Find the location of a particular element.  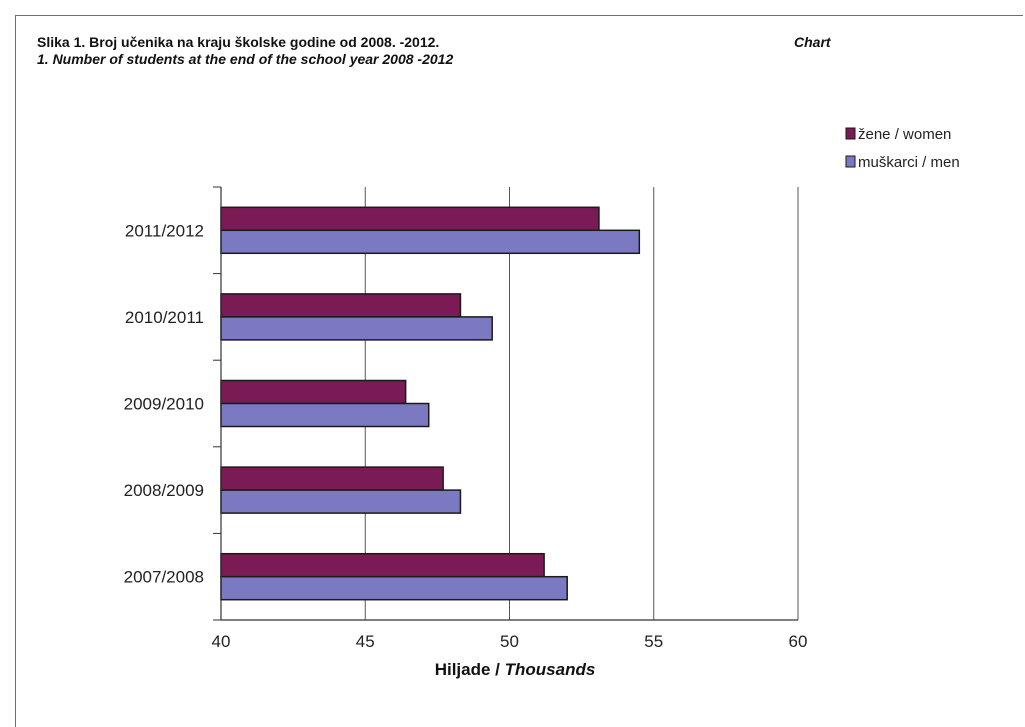

x-axis-title-main: Hiljade / is located at coordinates (469, 669).